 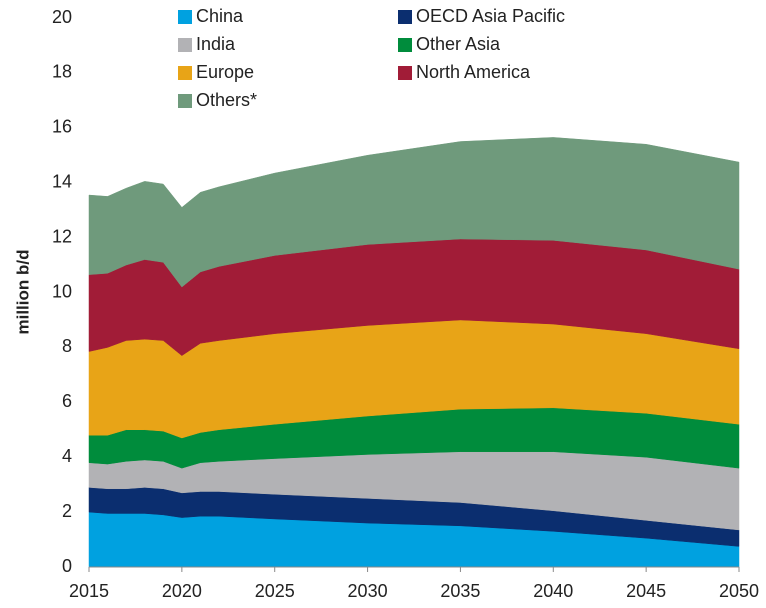 What do you see at coordinates (458, 44) in the screenshot?
I see `legend-label: Other Asia` at bounding box center [458, 44].